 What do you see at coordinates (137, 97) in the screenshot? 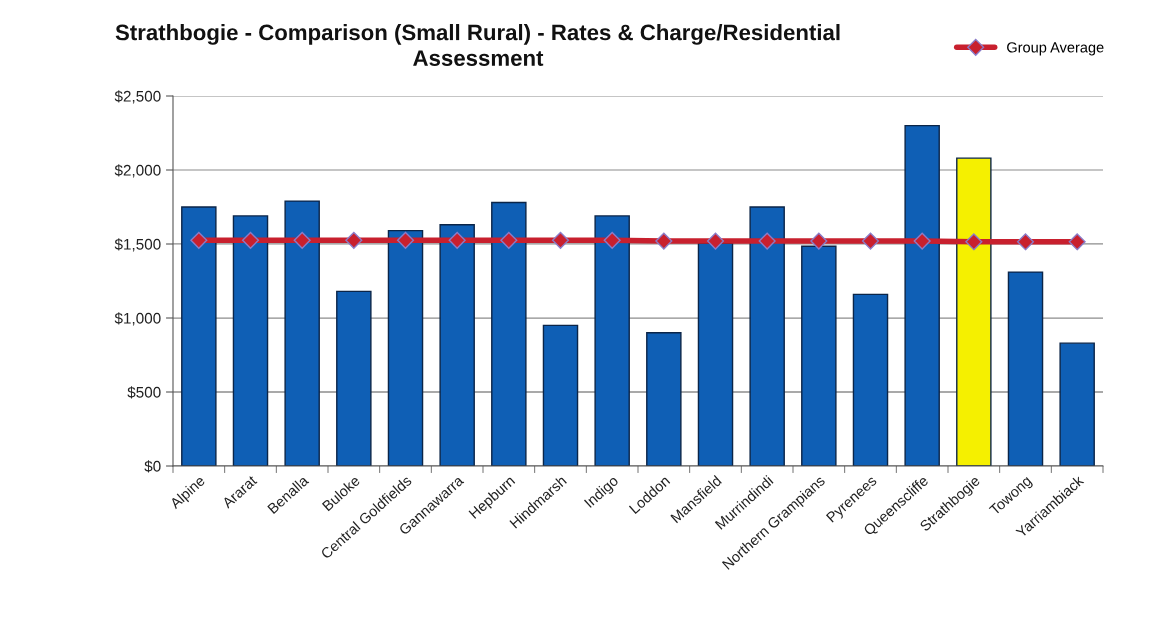
I see `y-tick-label: $2,500` at bounding box center [137, 97].